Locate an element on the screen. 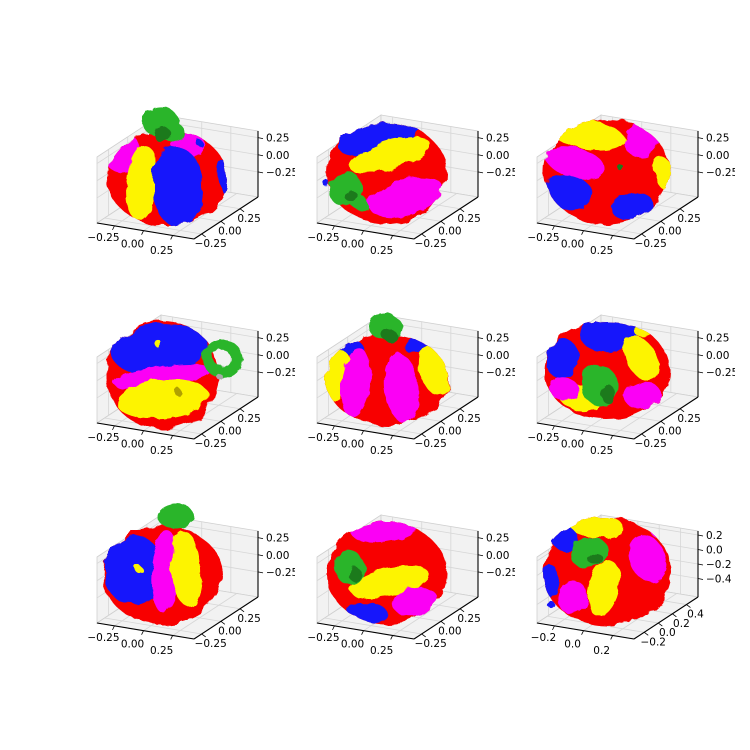  plot3d-svg: −0.20.00.20.40.20.0−0.20.20.0−0.2−0.4 is located at coordinates (631, 585).